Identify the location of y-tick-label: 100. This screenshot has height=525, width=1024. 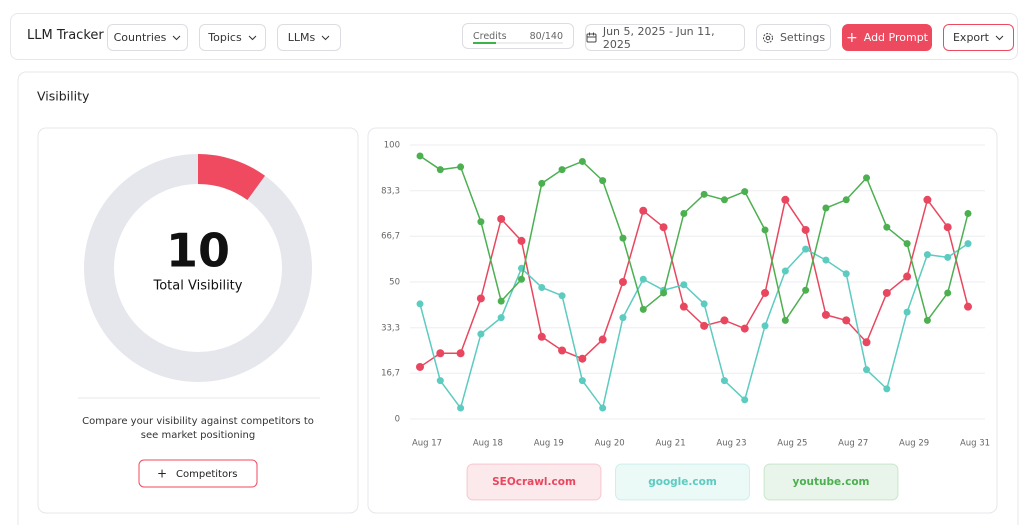
(392, 146).